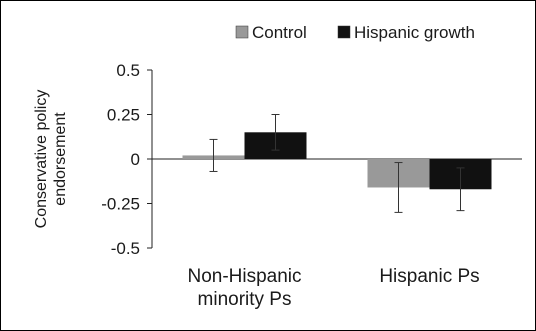  Describe the element at coordinates (41, 159) in the screenshot. I see `y-axis-title-line: Conservative policy` at that location.